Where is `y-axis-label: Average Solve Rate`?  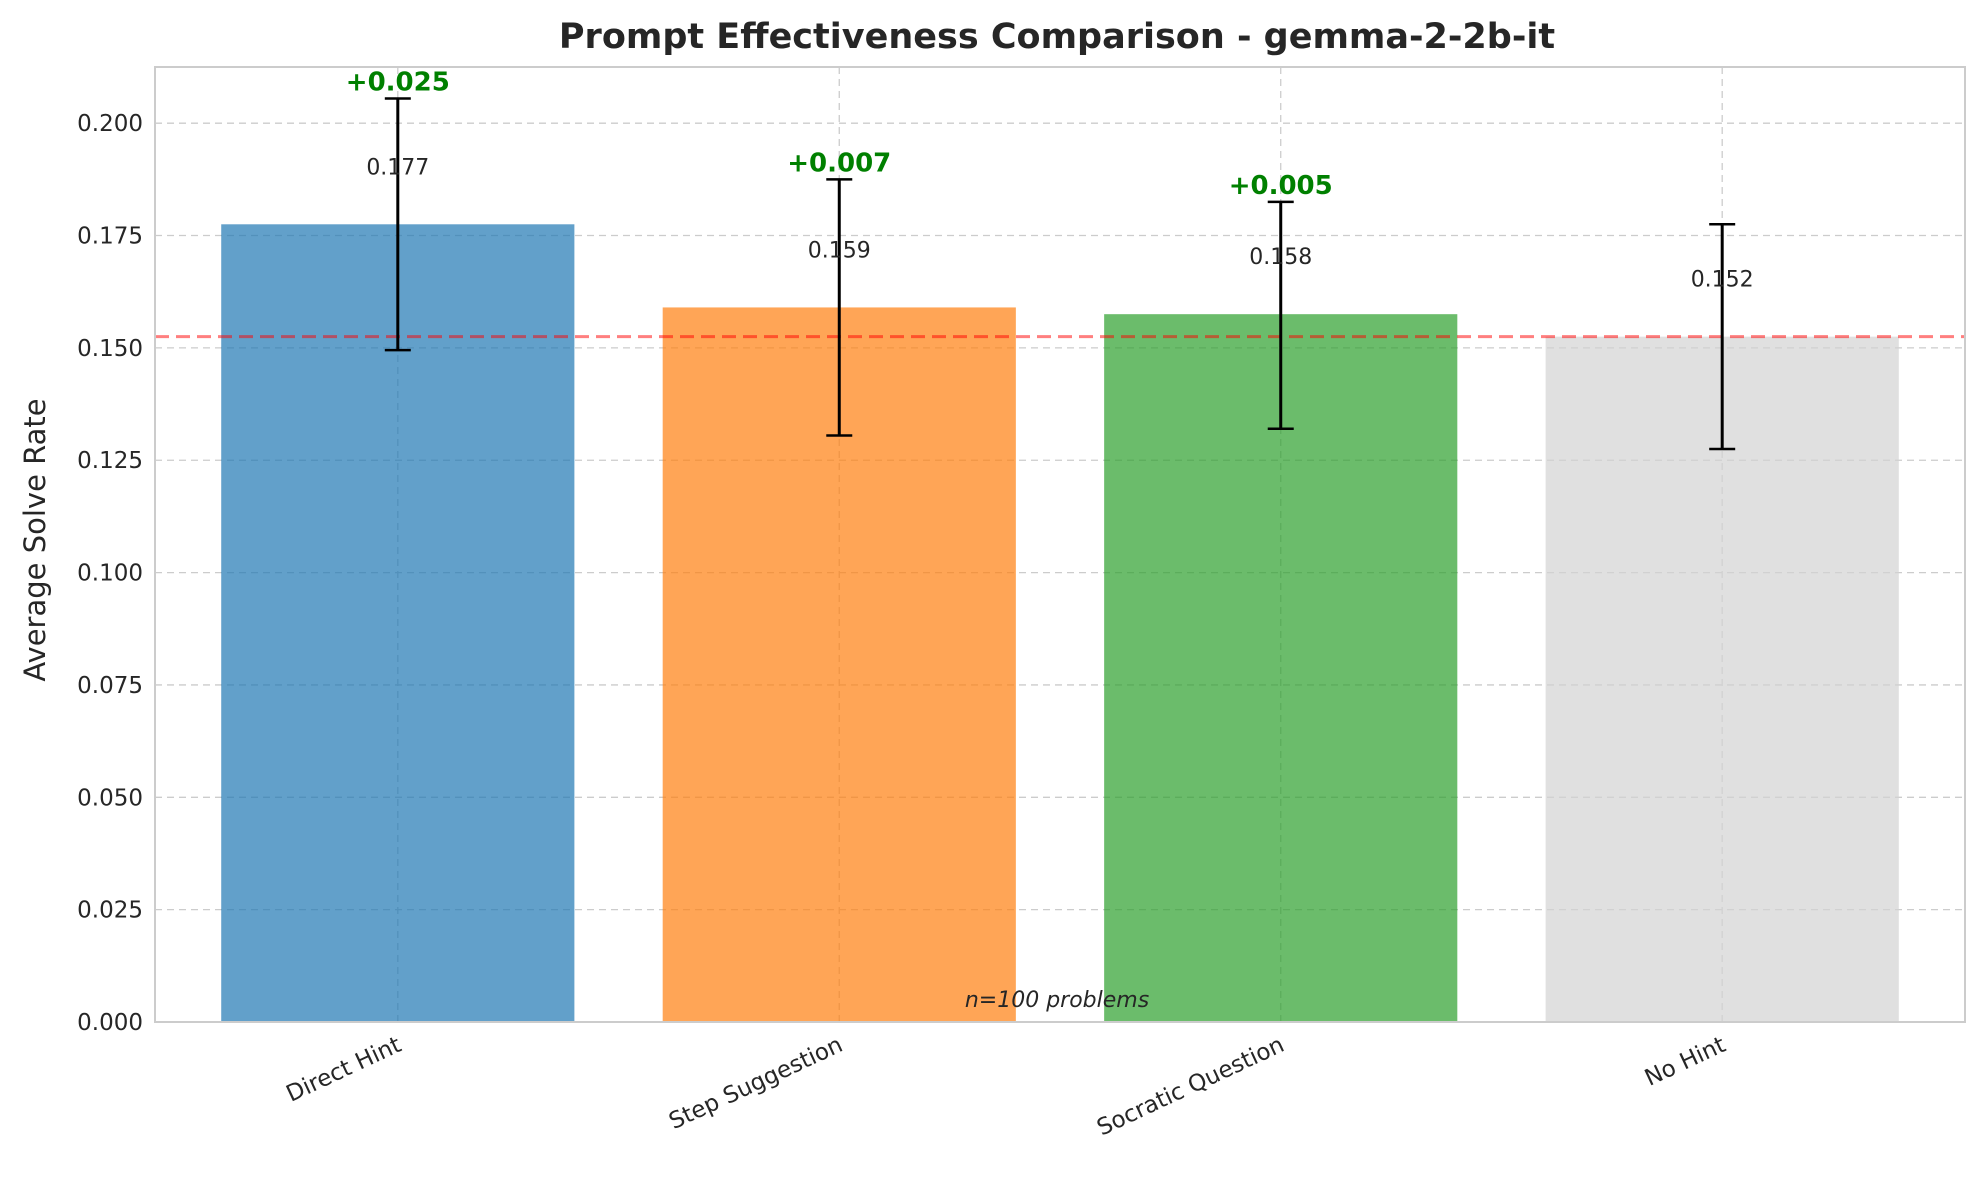
y-axis-label: Average Solve Rate is located at coordinates (35, 539).